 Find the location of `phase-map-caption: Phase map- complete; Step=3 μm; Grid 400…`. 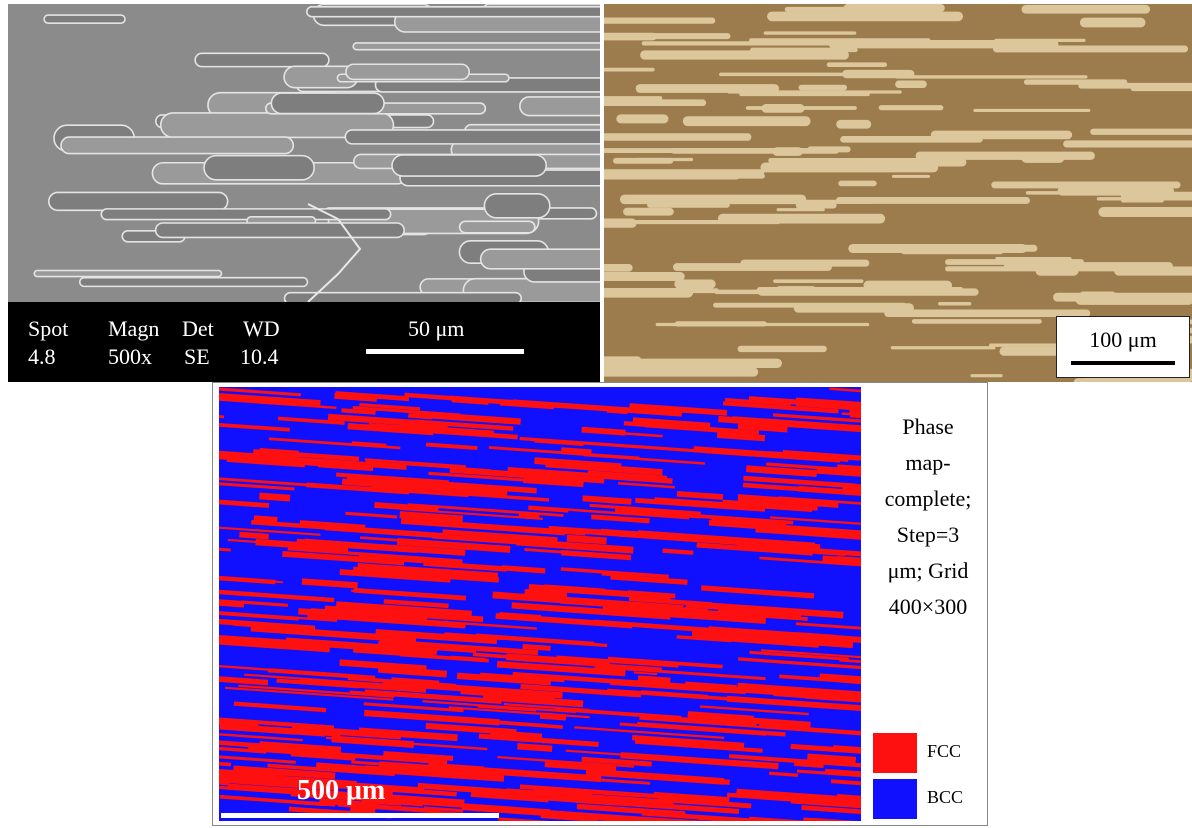

phase-map-caption: Phase map- complete; Step=3 μm; Grid 400… is located at coordinates (927, 517).